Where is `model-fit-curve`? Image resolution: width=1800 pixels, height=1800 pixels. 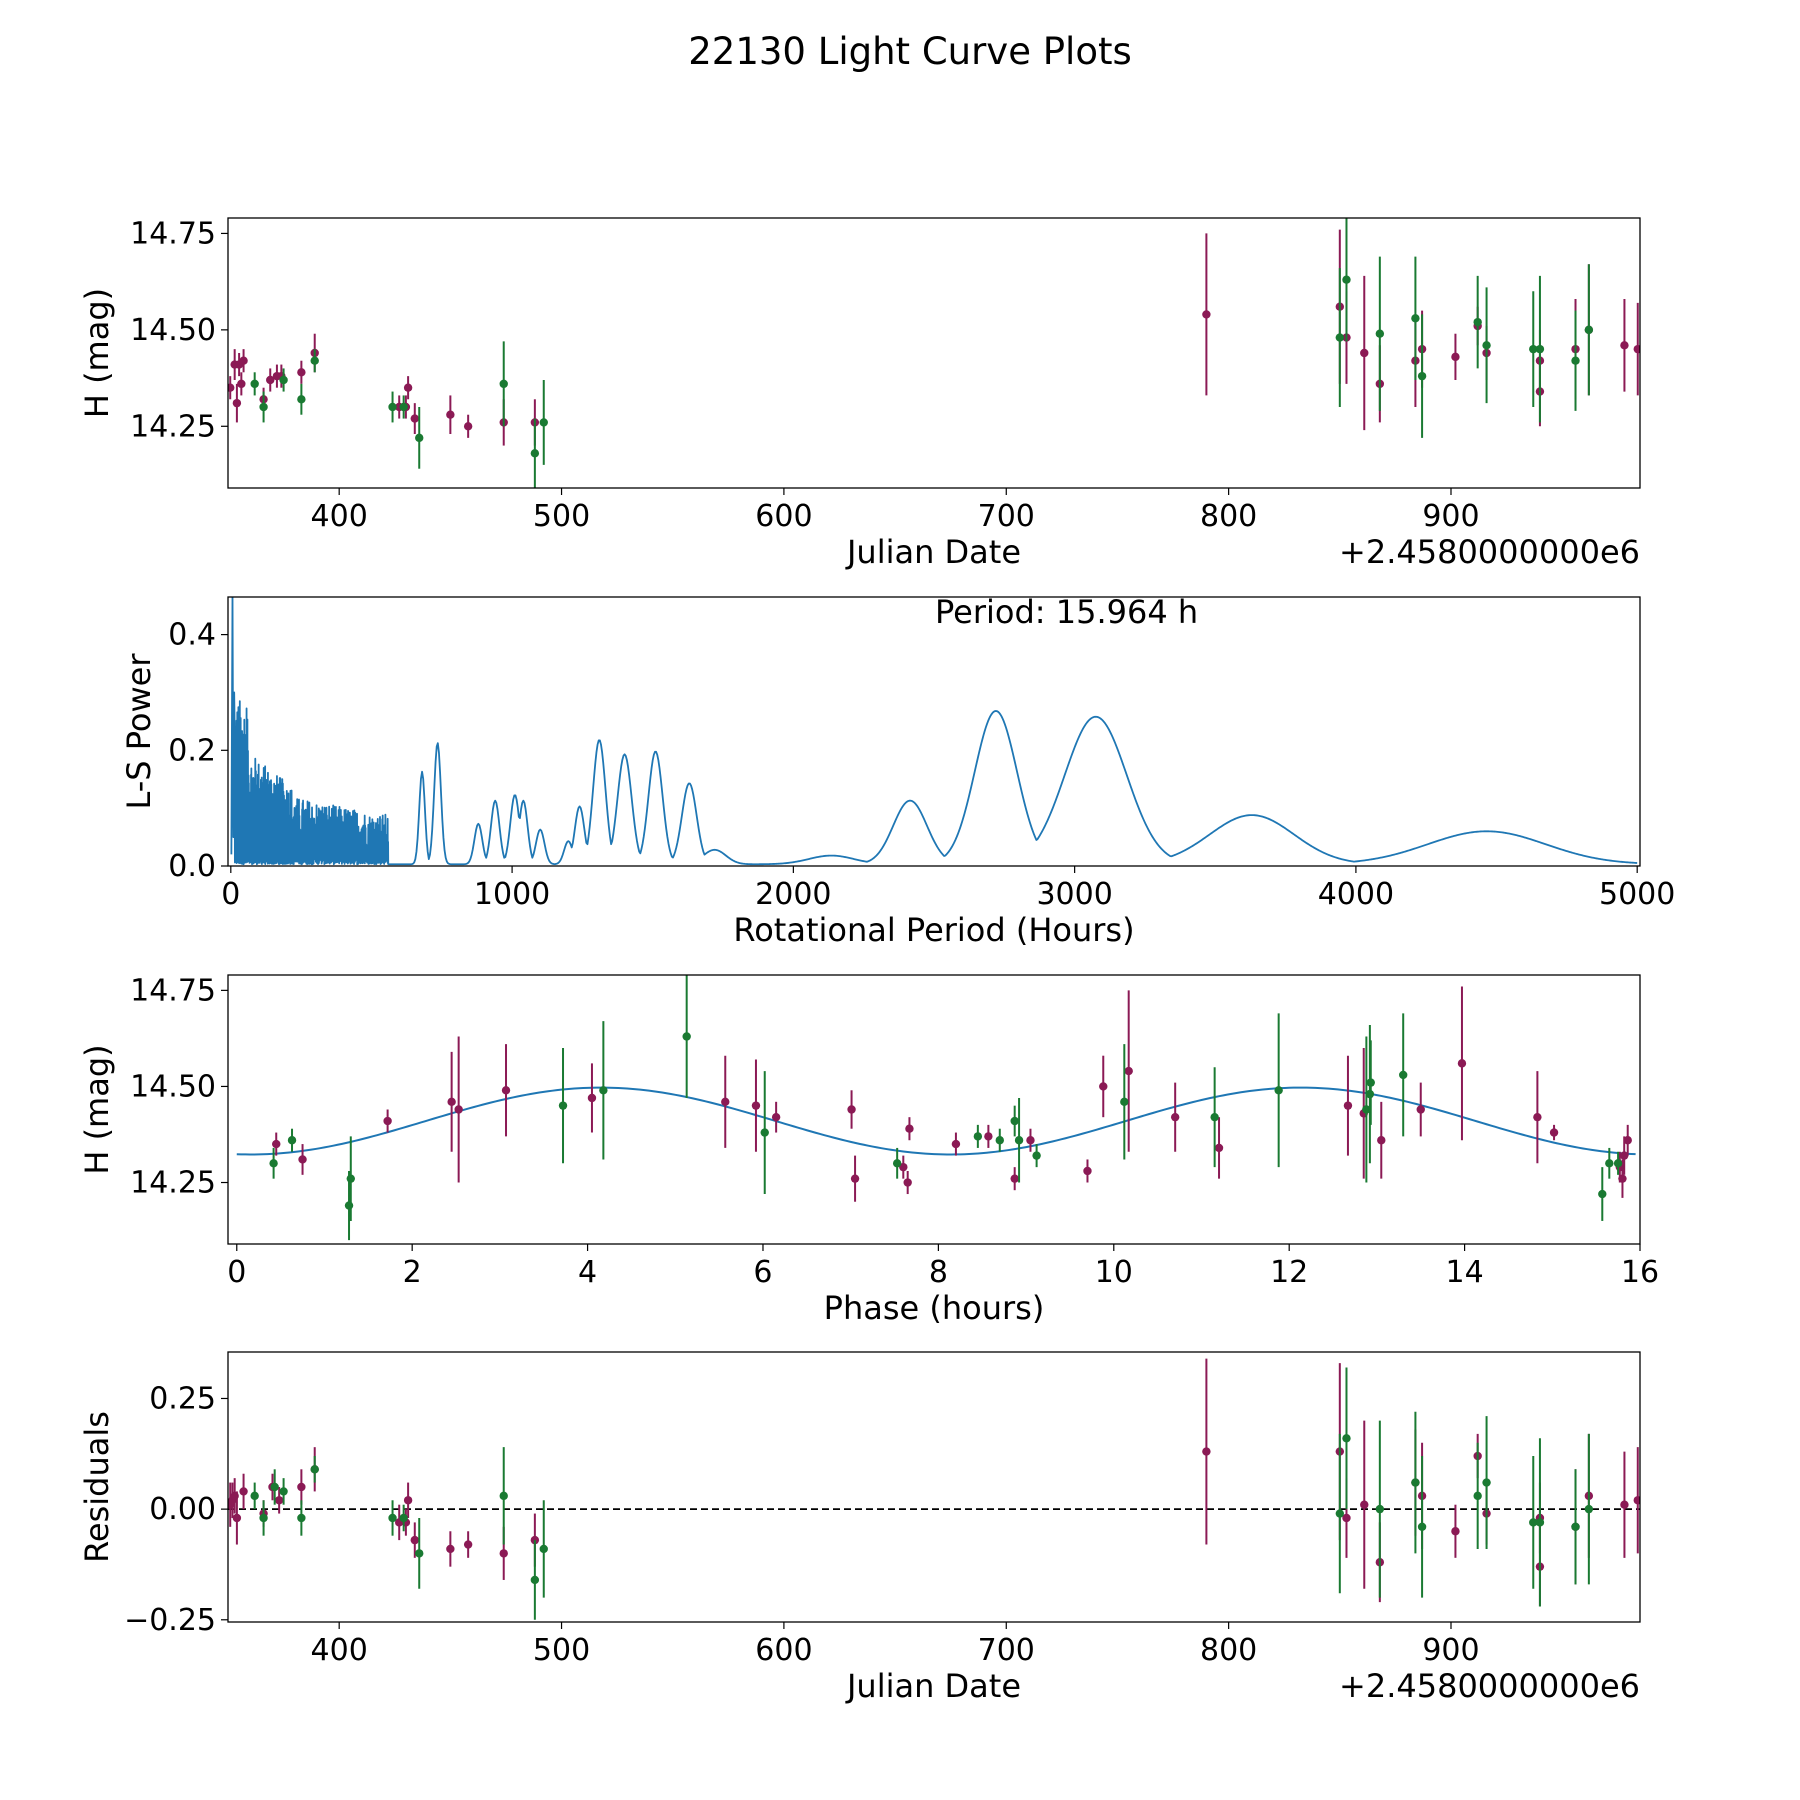
model-fit-curve is located at coordinates (936, 1121).